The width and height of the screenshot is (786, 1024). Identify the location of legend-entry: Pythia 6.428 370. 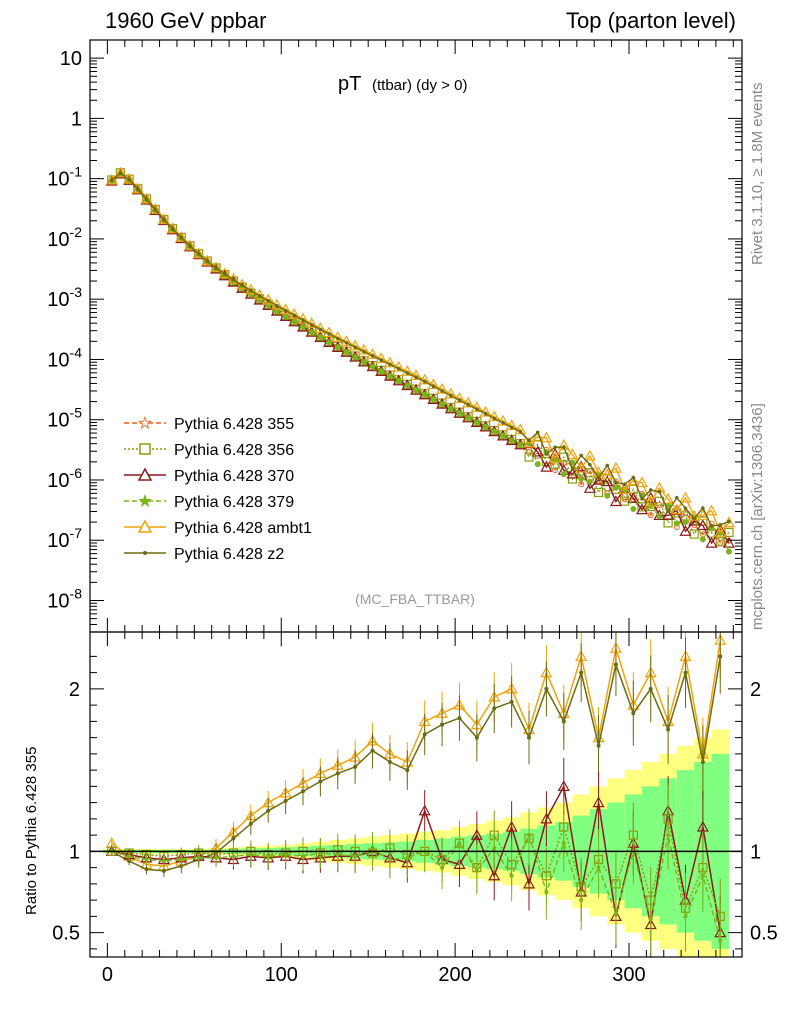
(209, 476).